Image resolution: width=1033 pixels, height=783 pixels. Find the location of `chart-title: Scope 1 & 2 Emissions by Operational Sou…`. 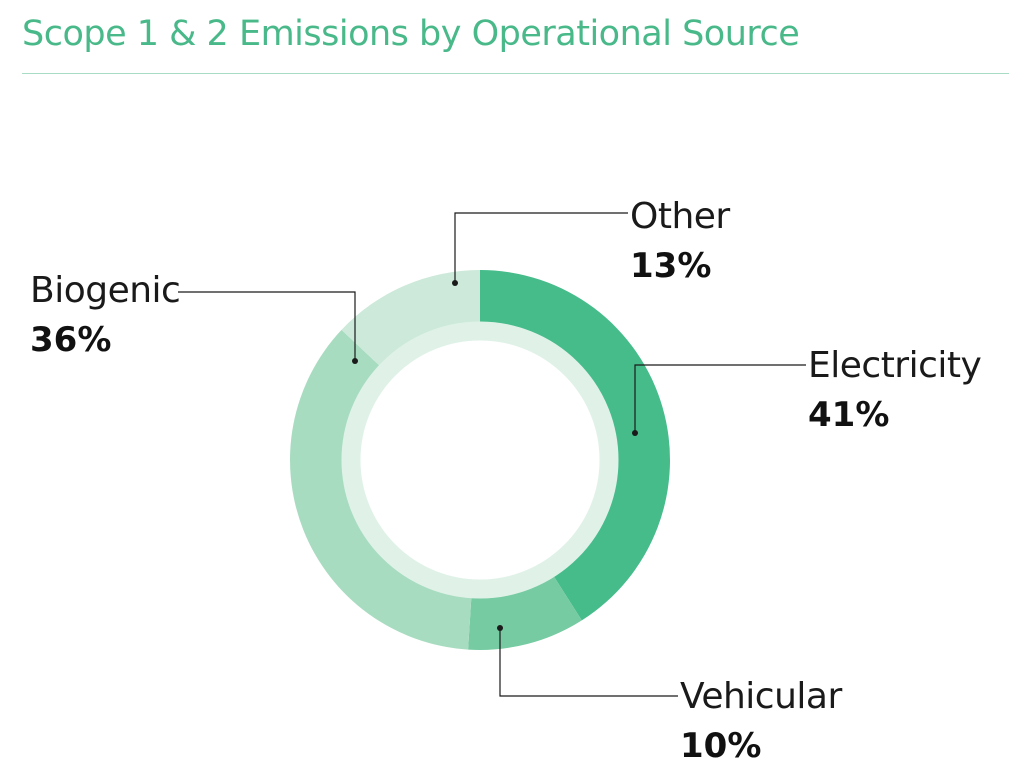

chart-title: Scope 1 & 2 Emissions by Operational Sou… is located at coordinates (411, 34).